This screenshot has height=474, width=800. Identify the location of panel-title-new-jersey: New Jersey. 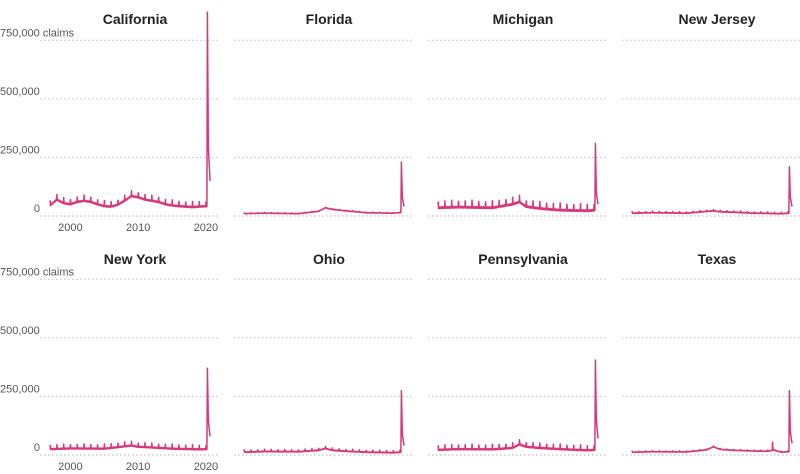
(716, 19).